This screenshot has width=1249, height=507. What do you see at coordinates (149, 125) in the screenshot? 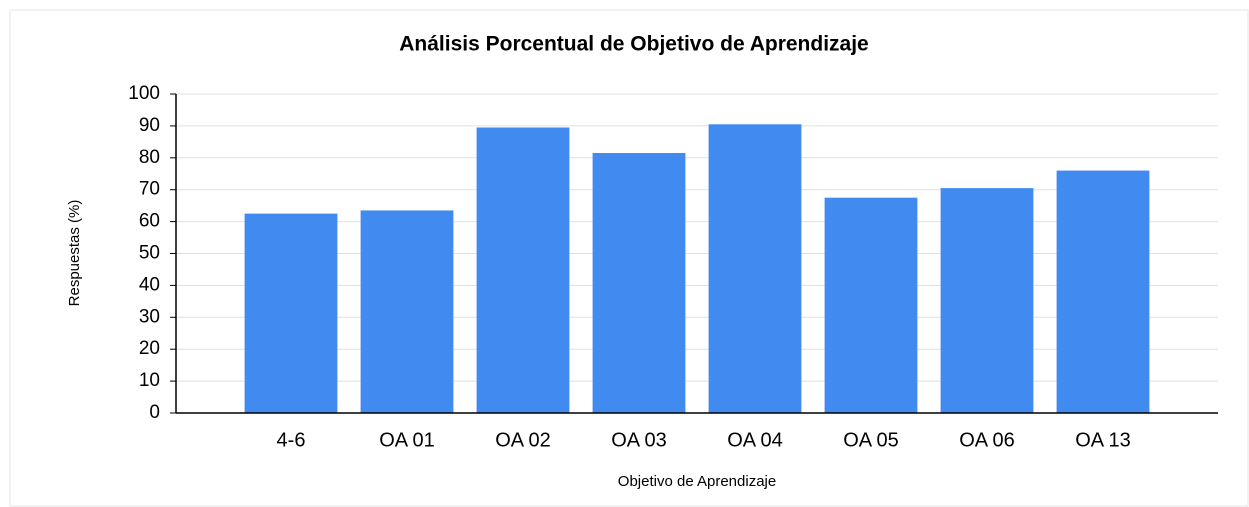
I see `y-tick-label: 90` at bounding box center [149, 125].